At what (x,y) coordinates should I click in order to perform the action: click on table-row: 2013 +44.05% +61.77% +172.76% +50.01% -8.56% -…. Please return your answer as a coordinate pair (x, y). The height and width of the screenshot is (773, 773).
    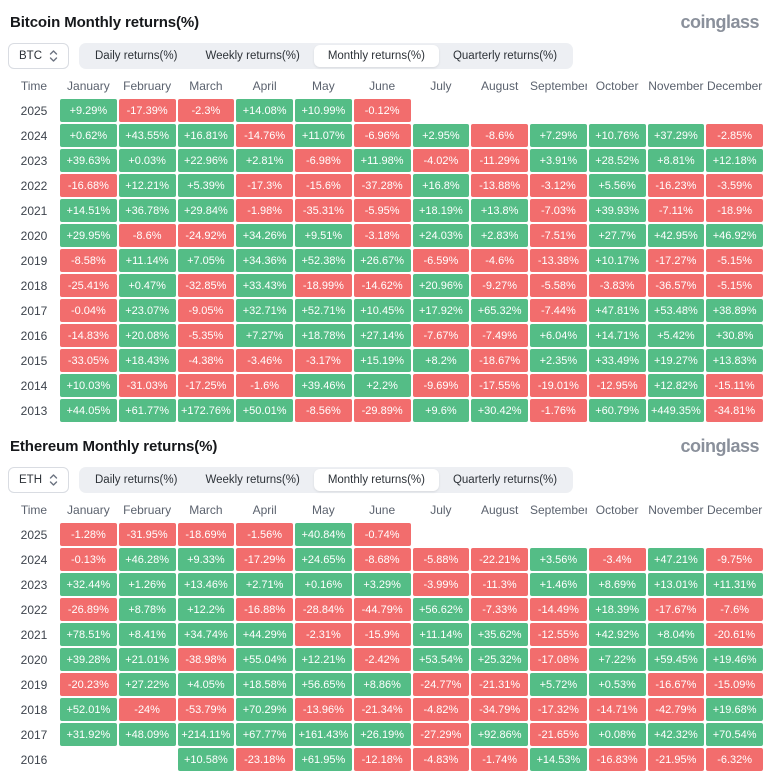
    Looking at the image, I should click on (386, 410).